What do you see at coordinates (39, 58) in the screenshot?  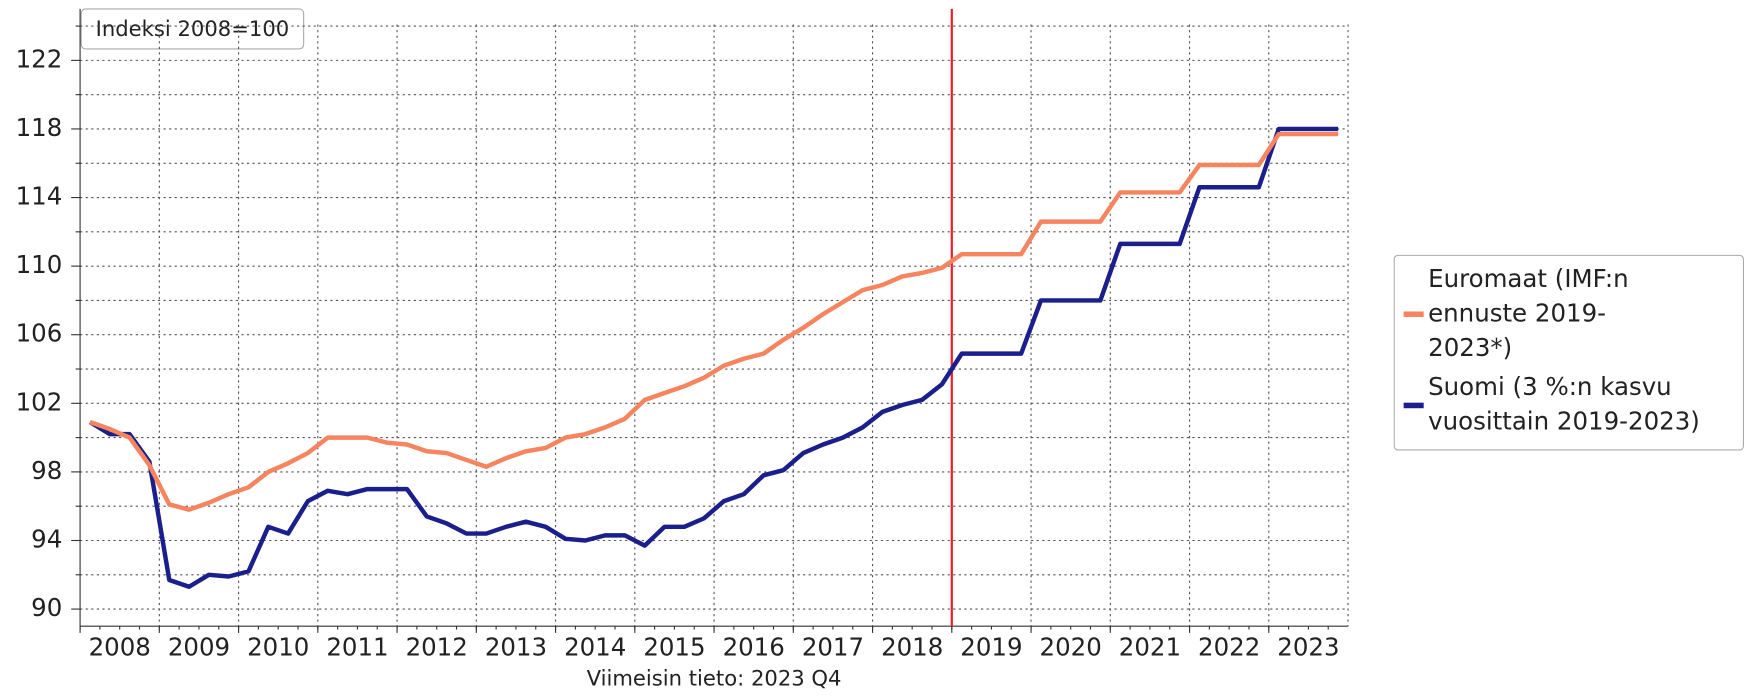 I see `y-tick-label: 122` at bounding box center [39, 58].